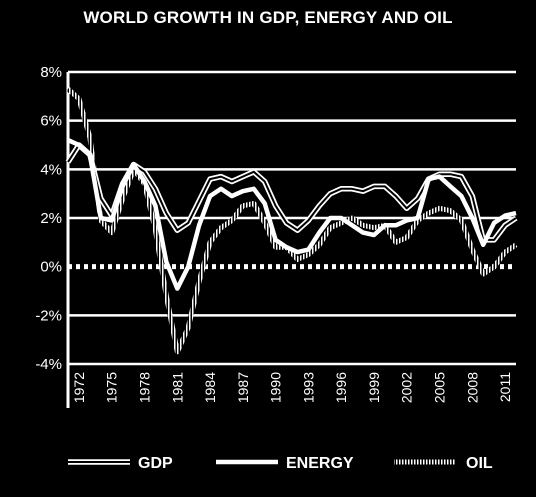 Image resolution: width=536 pixels, height=497 pixels. What do you see at coordinates (308, 387) in the screenshot?
I see `x-tick-label: 1993` at bounding box center [308, 387].